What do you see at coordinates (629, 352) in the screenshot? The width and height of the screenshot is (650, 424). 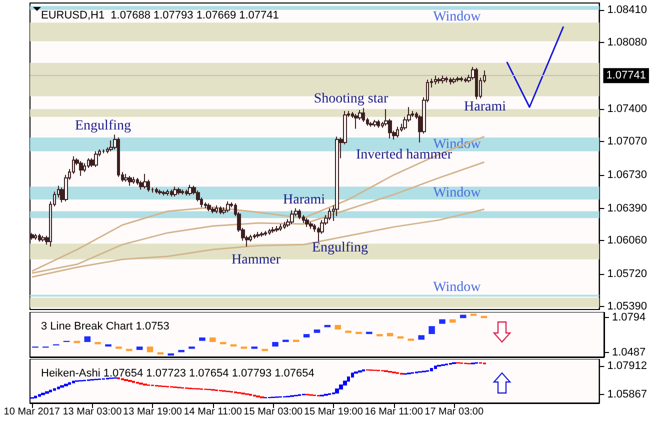 I see `y-tick-label: 1.0487` at bounding box center [629, 352].